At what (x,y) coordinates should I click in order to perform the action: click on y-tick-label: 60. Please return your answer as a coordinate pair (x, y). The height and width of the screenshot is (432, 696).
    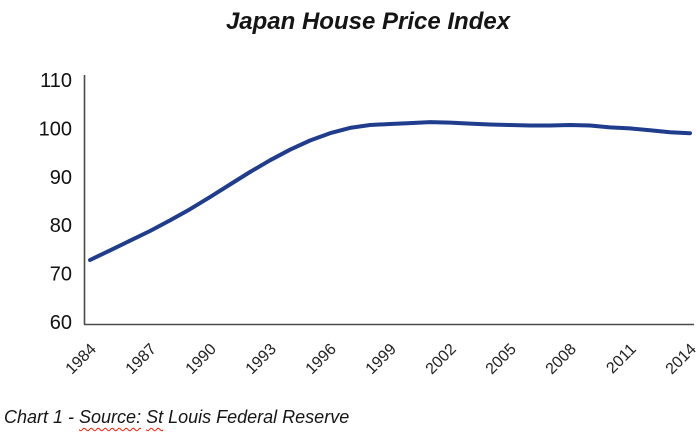
    Looking at the image, I should click on (61, 323).